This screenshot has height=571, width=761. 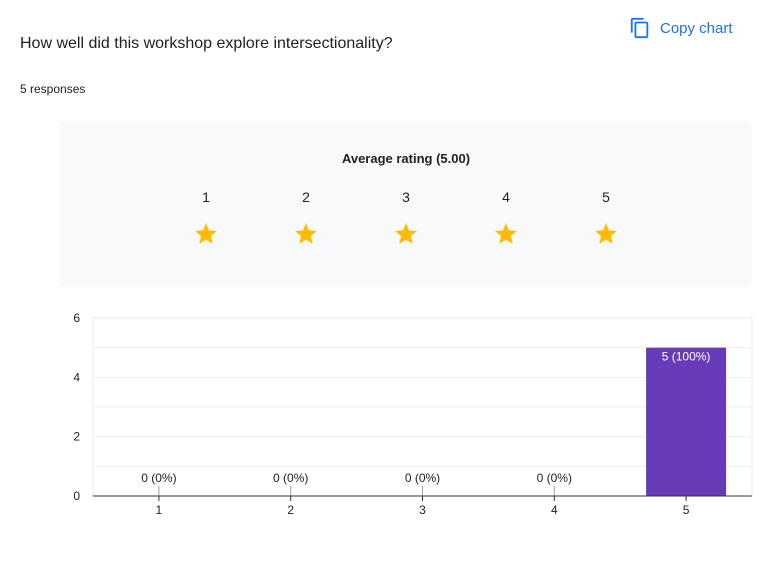 I want to click on star-number: 1, so click(x=206, y=197).